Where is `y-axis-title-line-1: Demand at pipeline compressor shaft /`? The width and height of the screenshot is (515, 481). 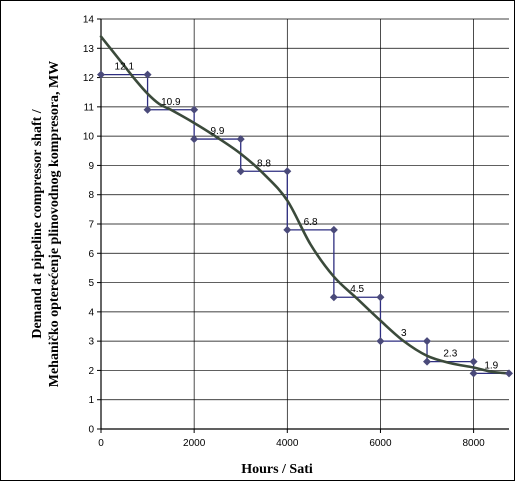 y-axis-title-line-1: Demand at pipeline compressor shaft / is located at coordinates (37, 223).